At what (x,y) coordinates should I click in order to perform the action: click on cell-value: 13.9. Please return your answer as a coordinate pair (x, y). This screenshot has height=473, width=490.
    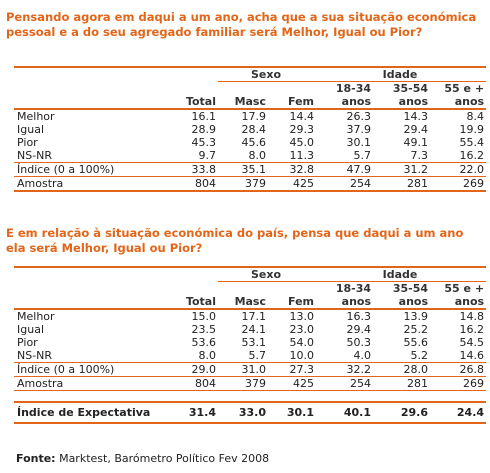
    Looking at the image, I should click on (402, 315).